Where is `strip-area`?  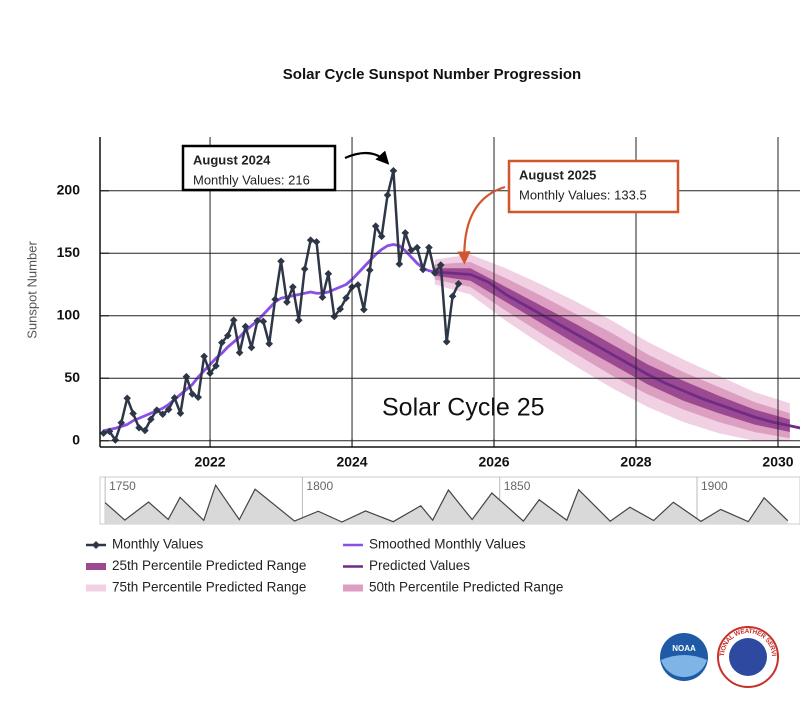
strip-area is located at coordinates (446, 504).